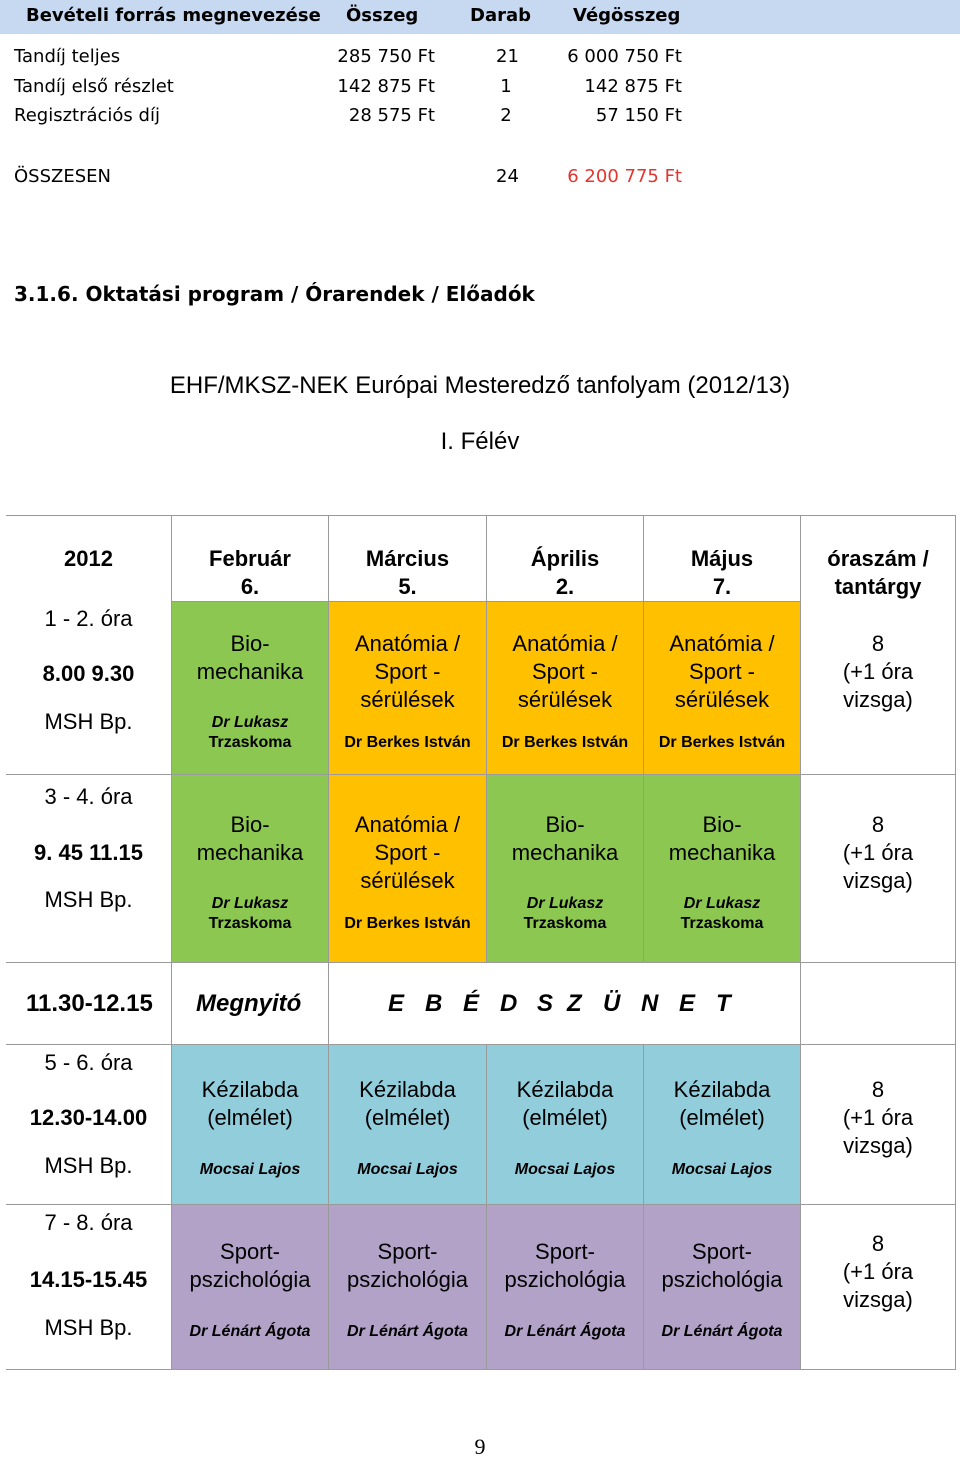  I want to click on revenue-name: Regisztrációs díj, so click(87, 115).